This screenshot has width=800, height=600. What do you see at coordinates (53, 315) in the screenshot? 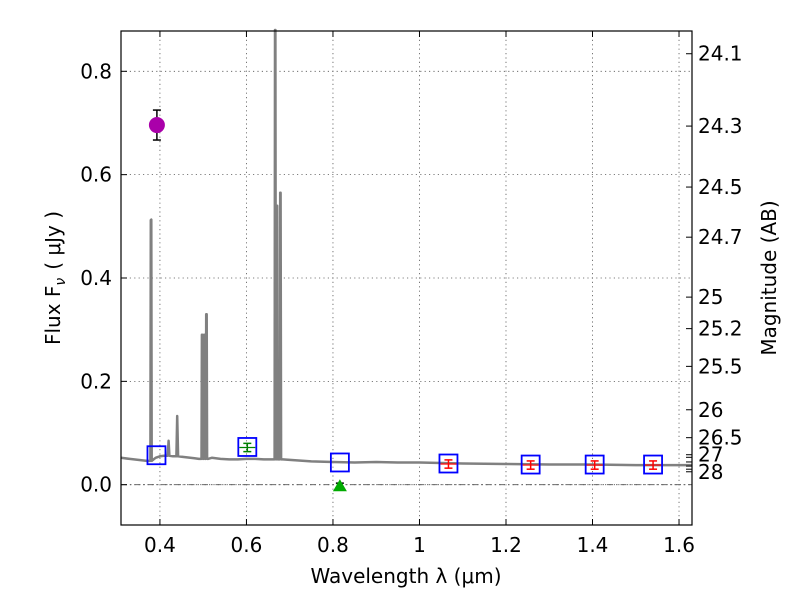
I see `y-axis-label-left-main: Flux F` at bounding box center [53, 315].